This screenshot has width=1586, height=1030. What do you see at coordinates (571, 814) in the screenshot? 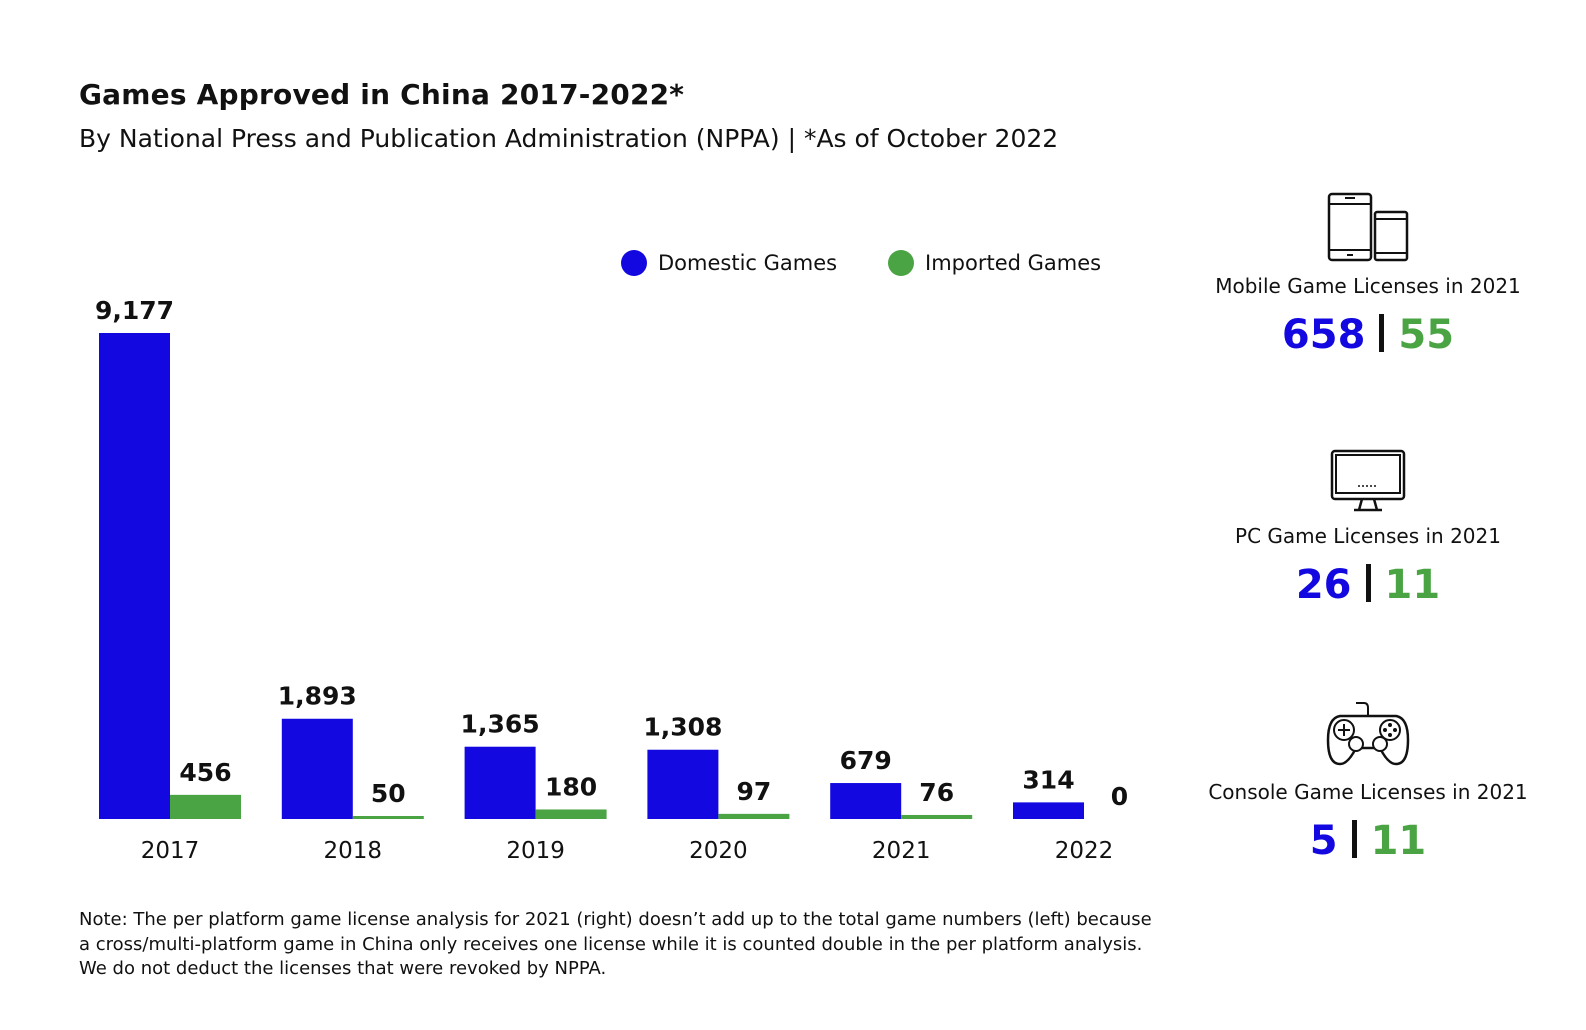
I see `bar-imported-2019` at bounding box center [571, 814].